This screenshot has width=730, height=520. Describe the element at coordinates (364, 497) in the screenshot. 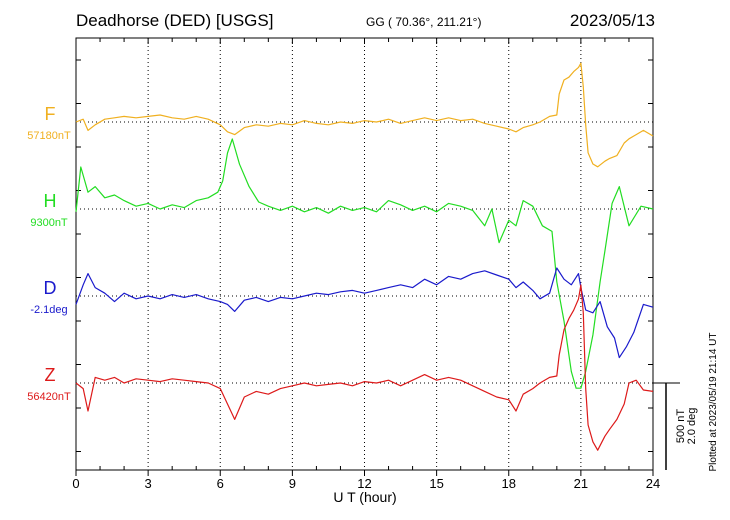

I see `x-axis-label: U T (hour)` at that location.